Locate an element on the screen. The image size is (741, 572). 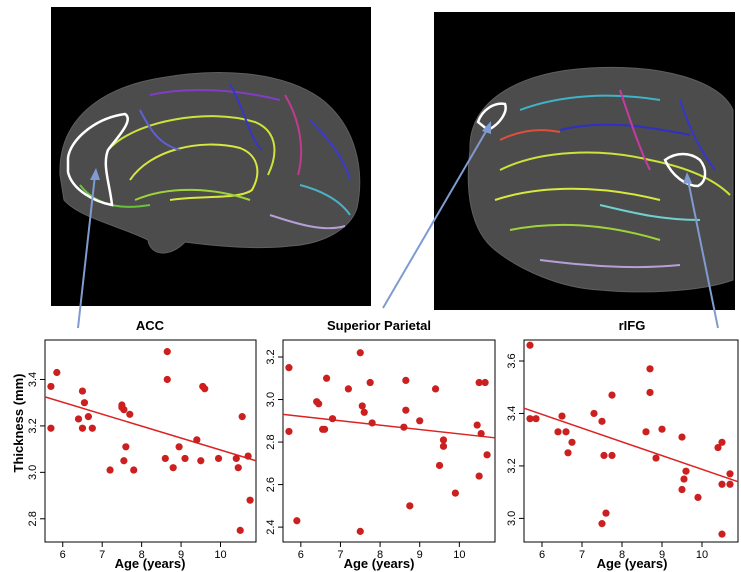
roi-outline-rifg is located at coordinates (685, 170).